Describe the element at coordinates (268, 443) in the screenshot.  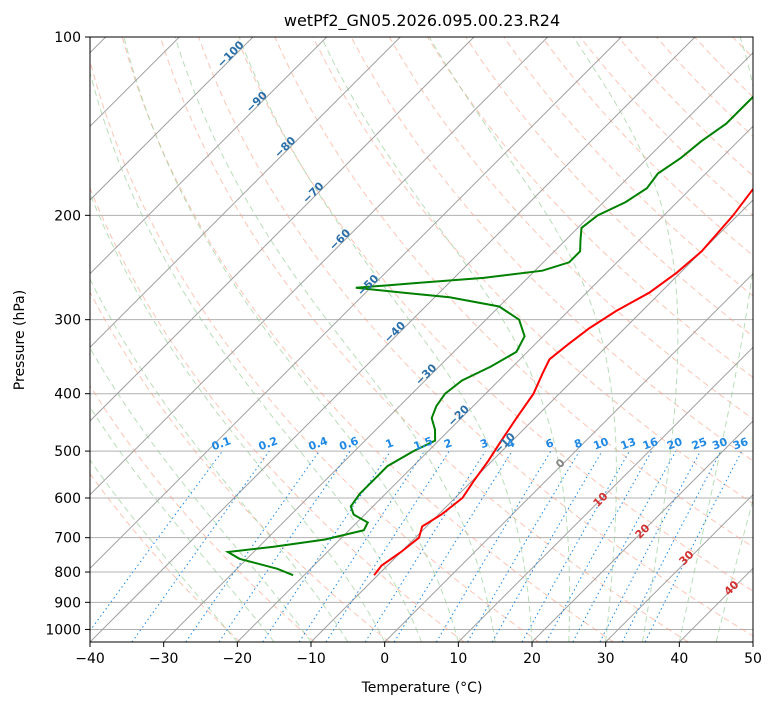
I see `mixing-ratio-label: 0.2` at that location.